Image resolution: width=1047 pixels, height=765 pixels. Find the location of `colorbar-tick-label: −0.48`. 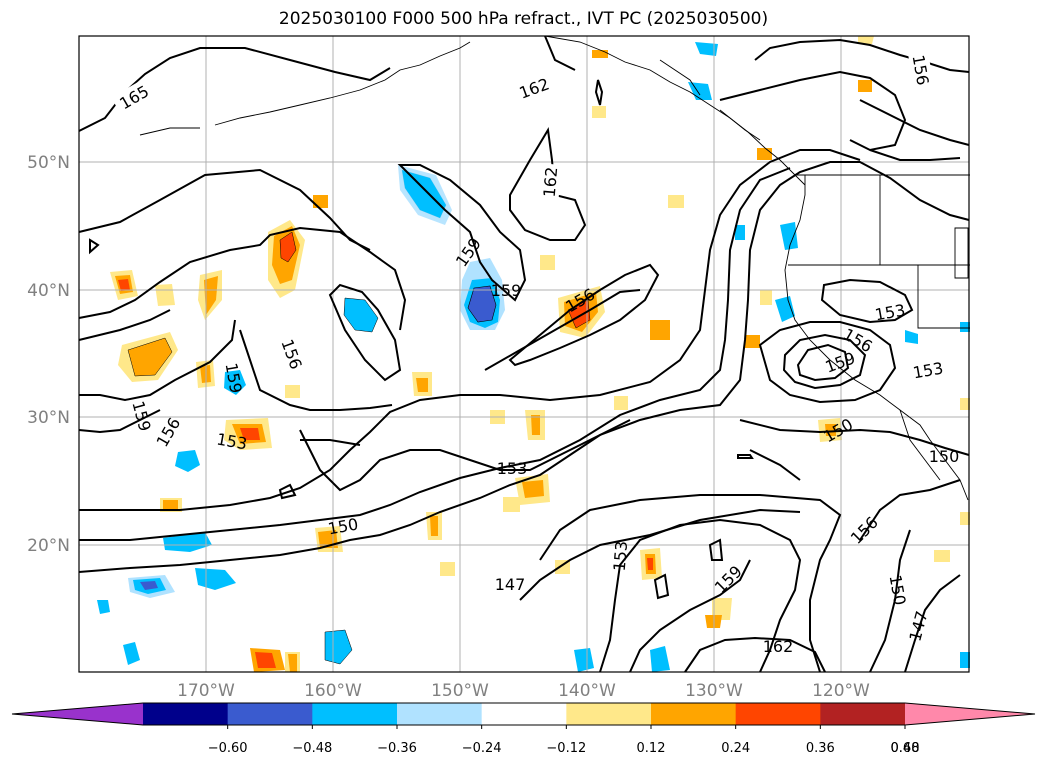

colorbar-tick-label: −0.48 is located at coordinates (312, 748).